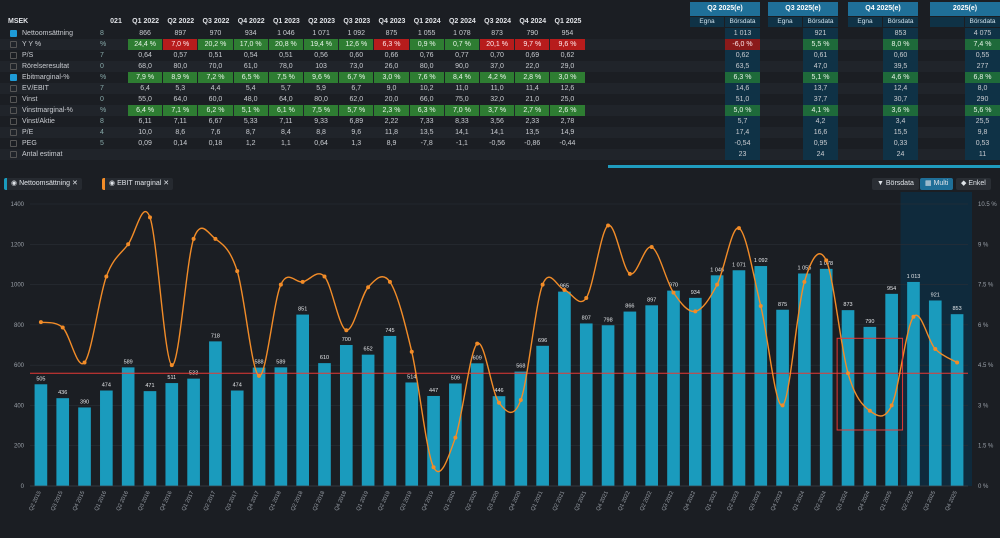  Describe the element at coordinates (286, 21) in the screenshot. I see `period-header: Q1 2023` at that location.